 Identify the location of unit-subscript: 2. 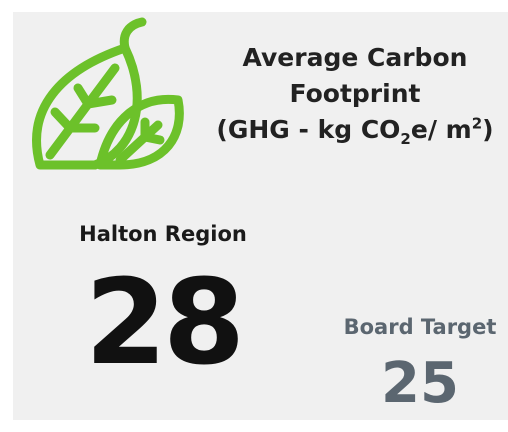
(405, 139).